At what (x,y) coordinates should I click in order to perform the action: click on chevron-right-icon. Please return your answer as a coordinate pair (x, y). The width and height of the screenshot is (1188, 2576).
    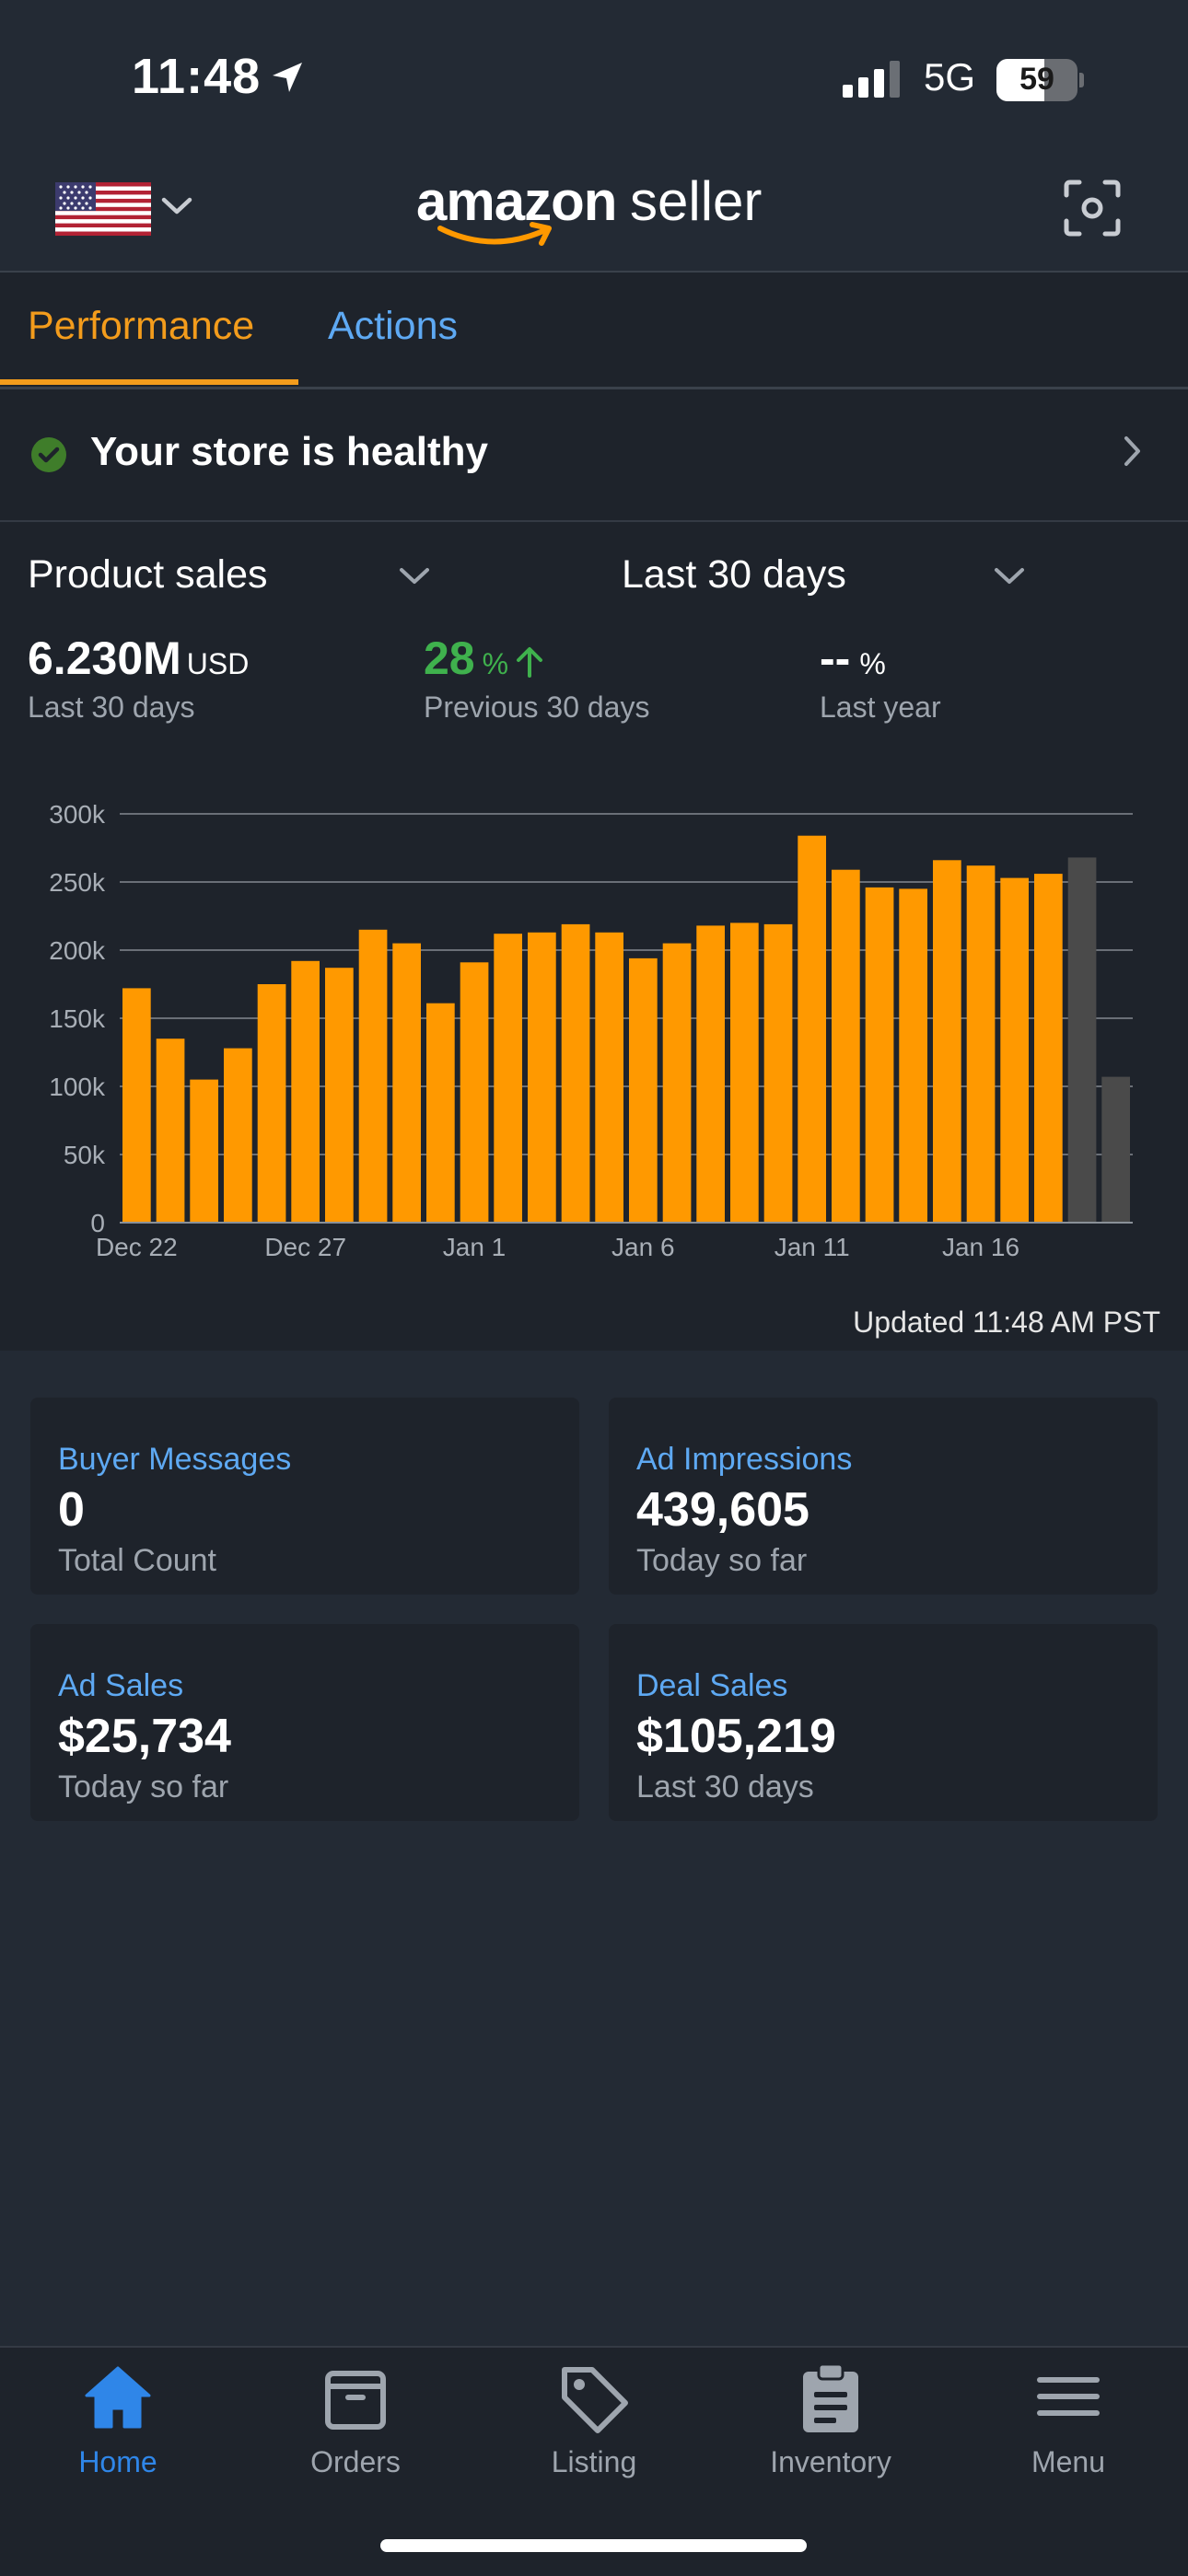
    Looking at the image, I should click on (1133, 451).